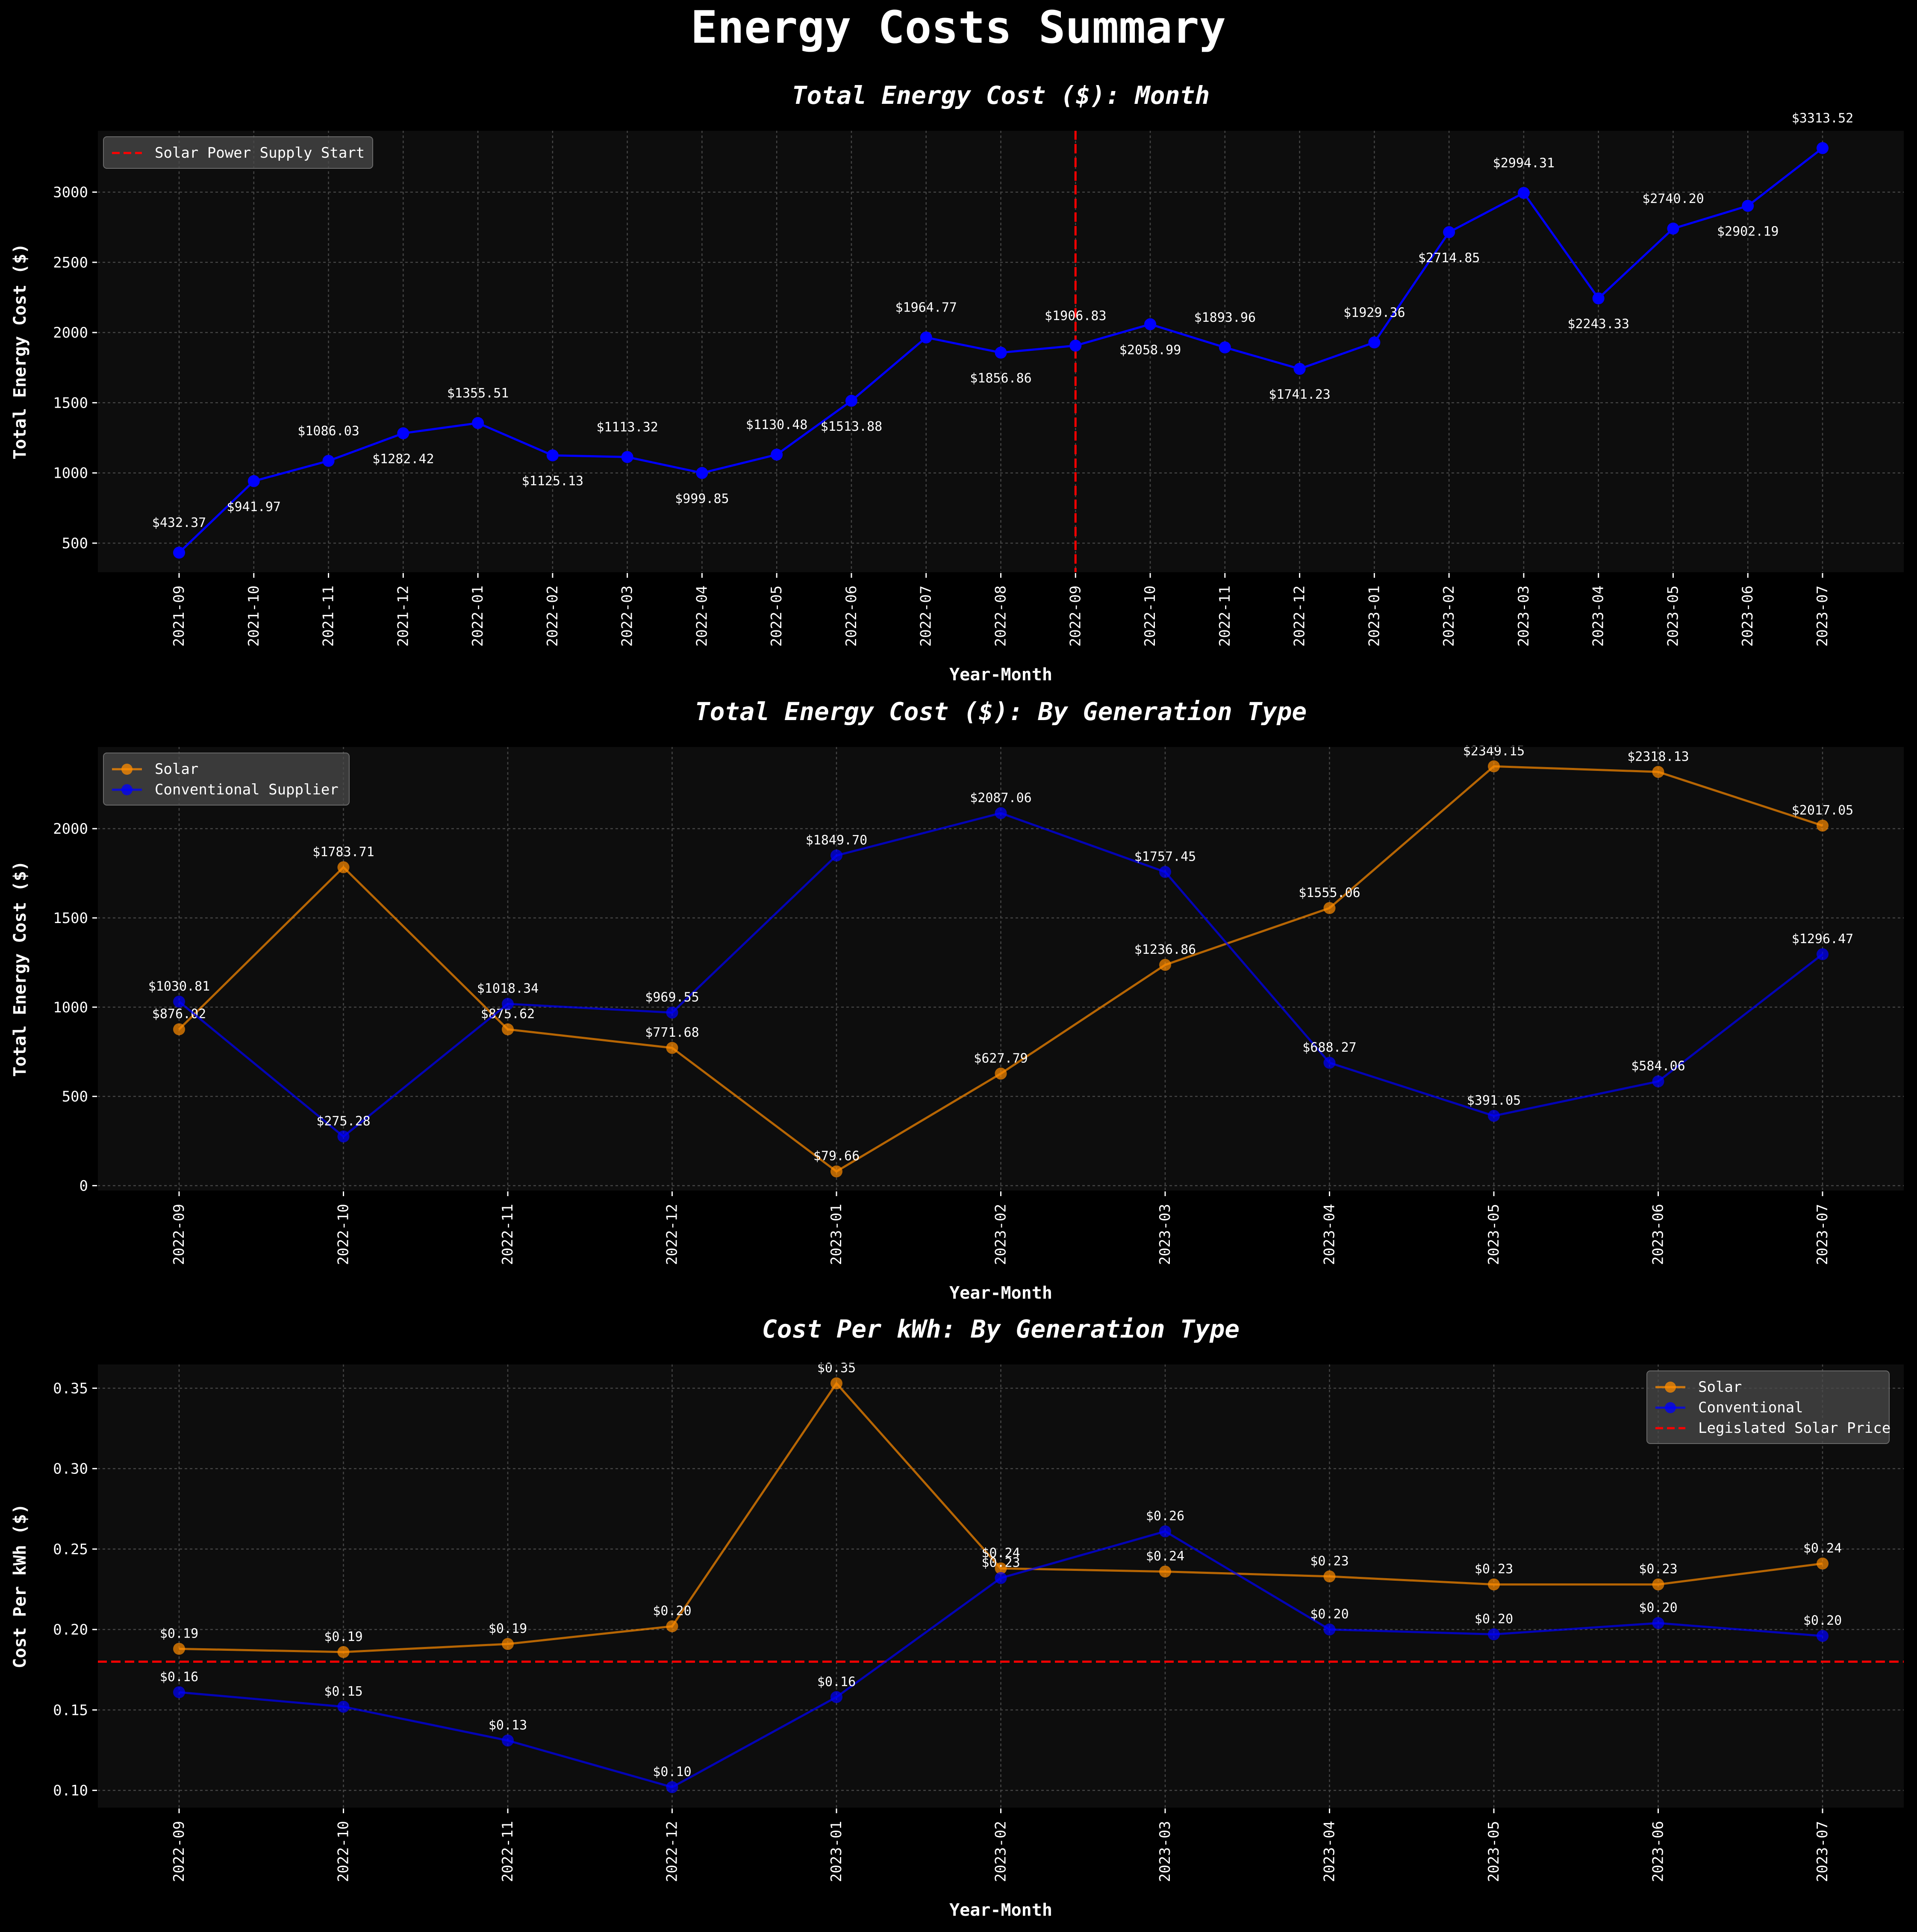 This screenshot has height=1932, width=1917. What do you see at coordinates (836, 1681) in the screenshot?
I see `data-label: $0.16` at bounding box center [836, 1681].